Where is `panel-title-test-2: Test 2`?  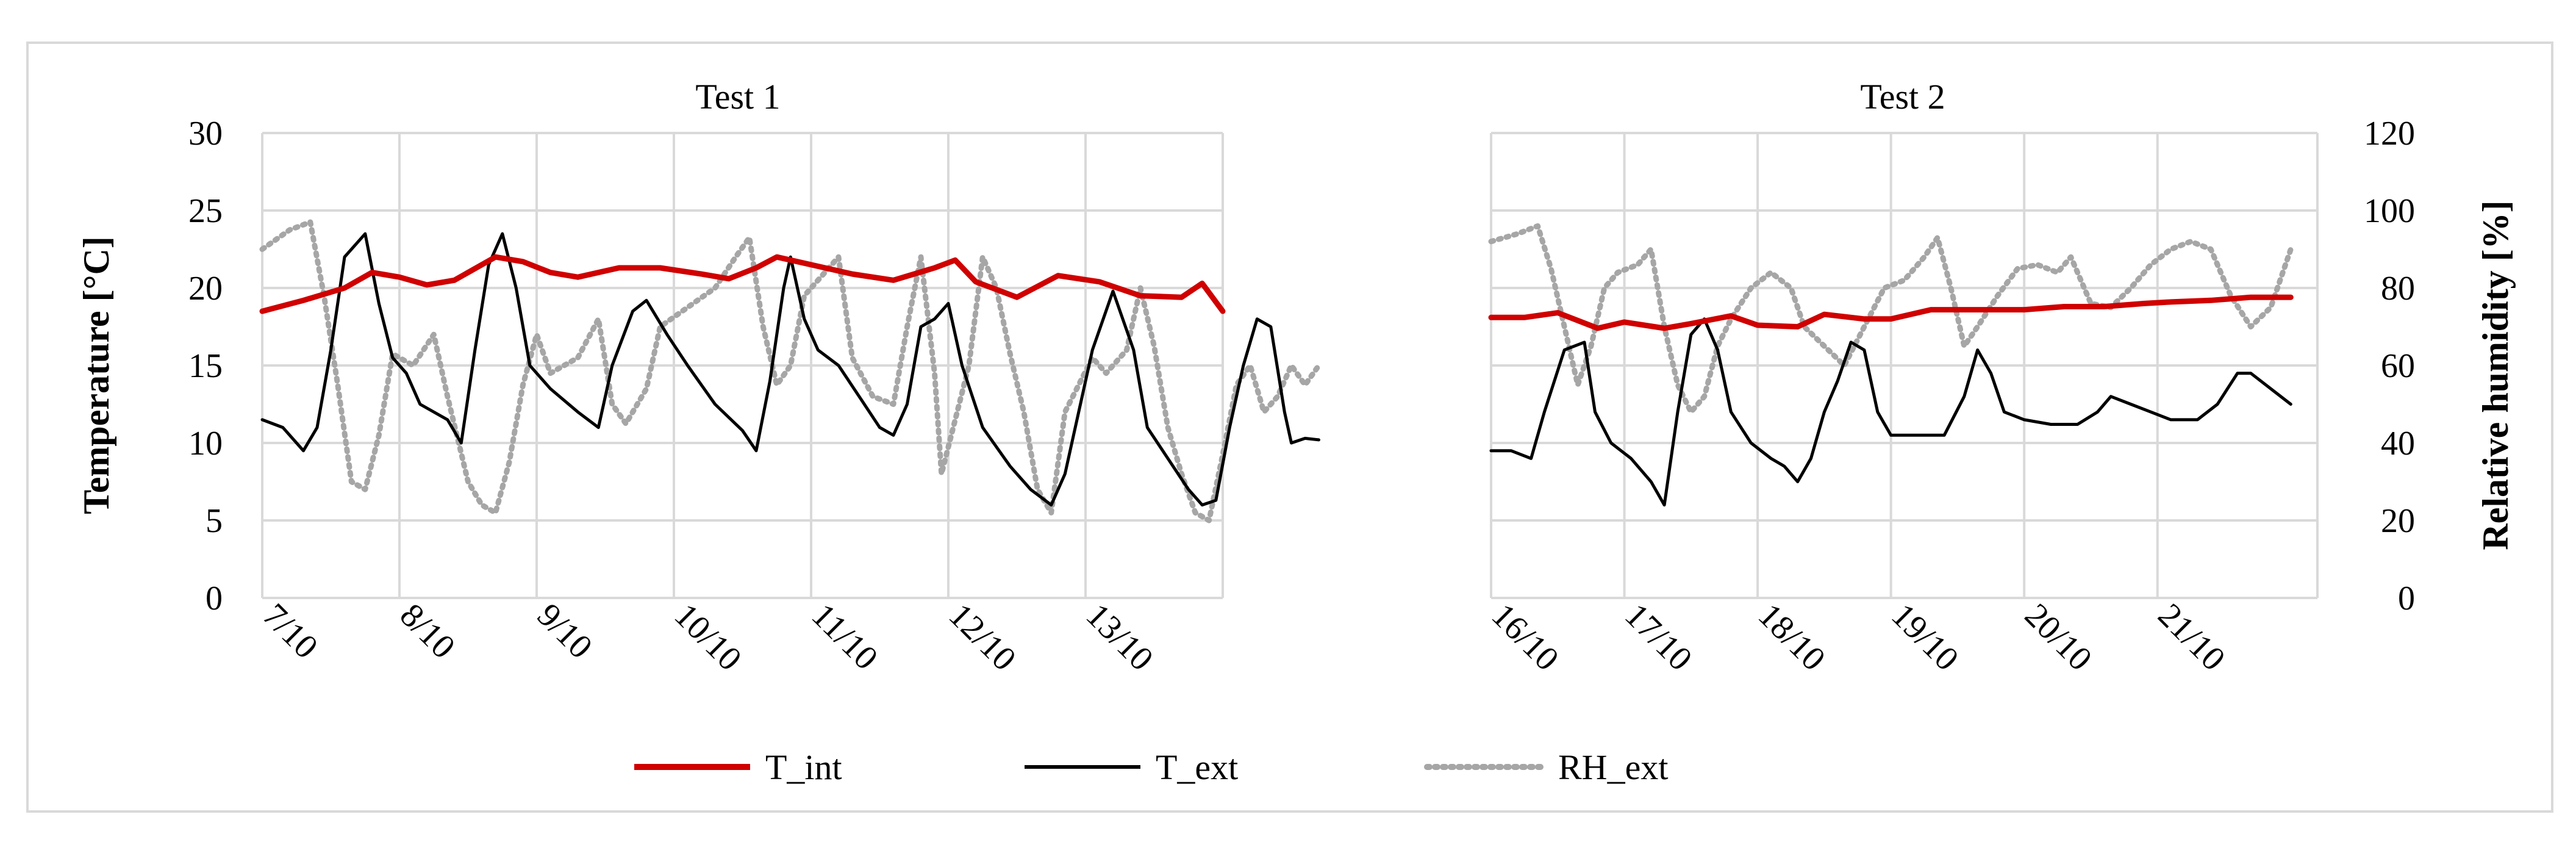
panel-title-test-2: Test 2 is located at coordinates (1903, 97).